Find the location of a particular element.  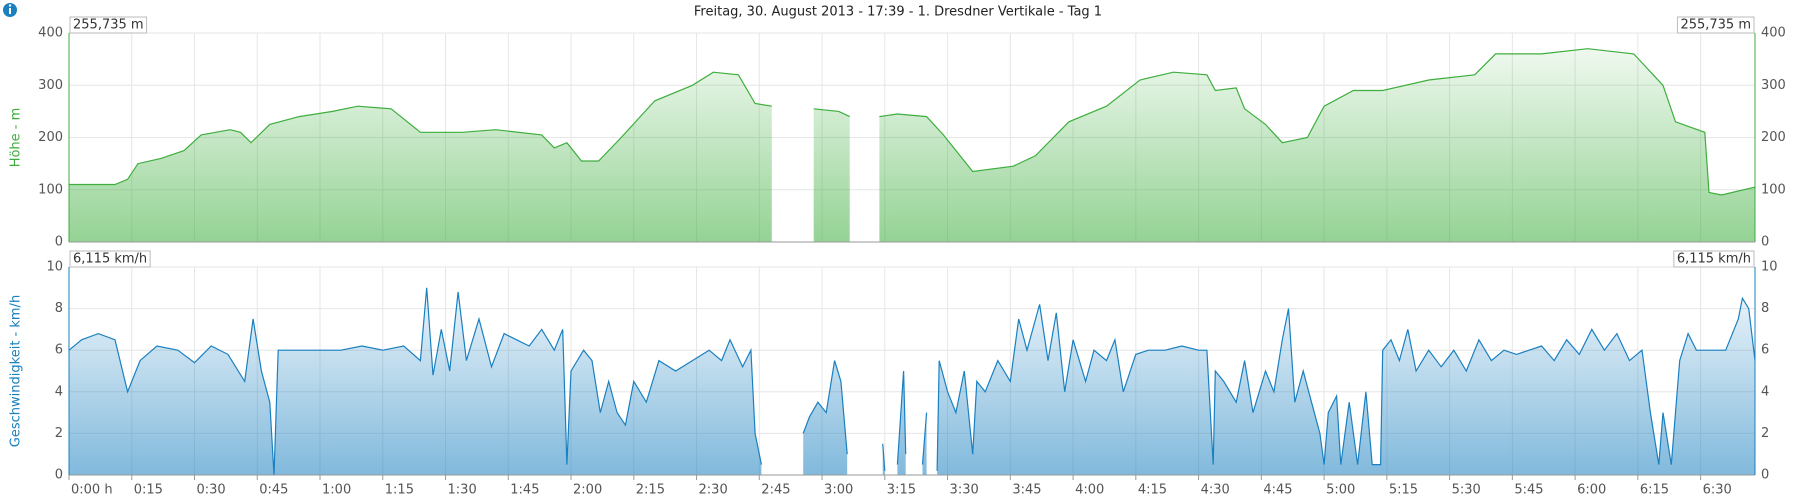

y-tick-label-right: 2 is located at coordinates (1765, 433).